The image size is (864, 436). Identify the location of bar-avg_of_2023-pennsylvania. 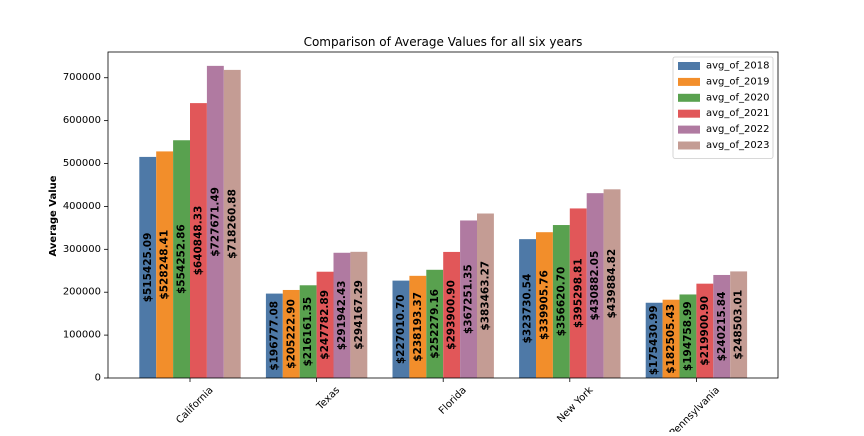
(739, 324).